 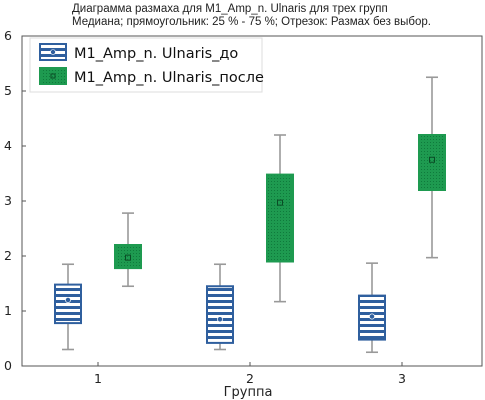 What do you see at coordinates (8, 35) in the screenshot?
I see `y-tick-label: 6` at bounding box center [8, 35].